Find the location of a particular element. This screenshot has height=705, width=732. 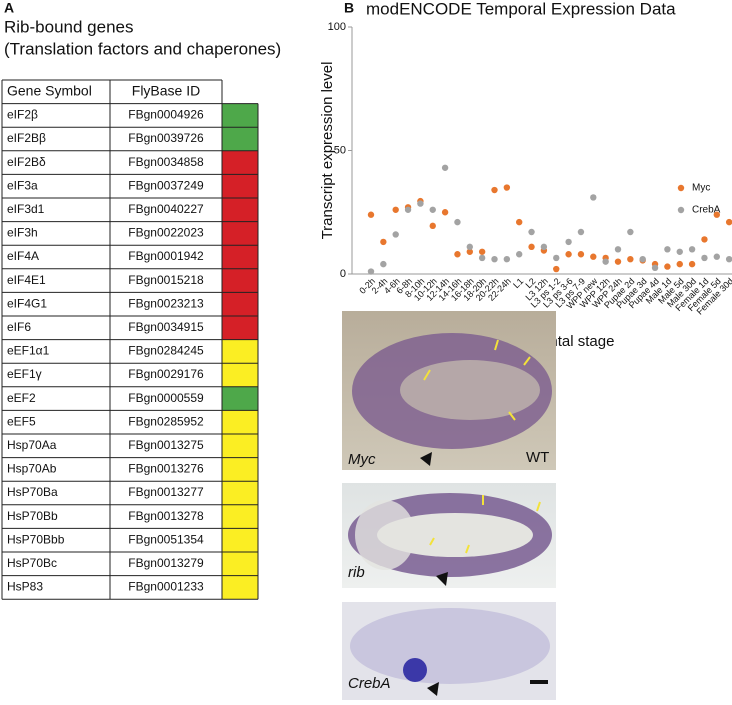

id-cell: FBgn0034858 is located at coordinates (166, 162).